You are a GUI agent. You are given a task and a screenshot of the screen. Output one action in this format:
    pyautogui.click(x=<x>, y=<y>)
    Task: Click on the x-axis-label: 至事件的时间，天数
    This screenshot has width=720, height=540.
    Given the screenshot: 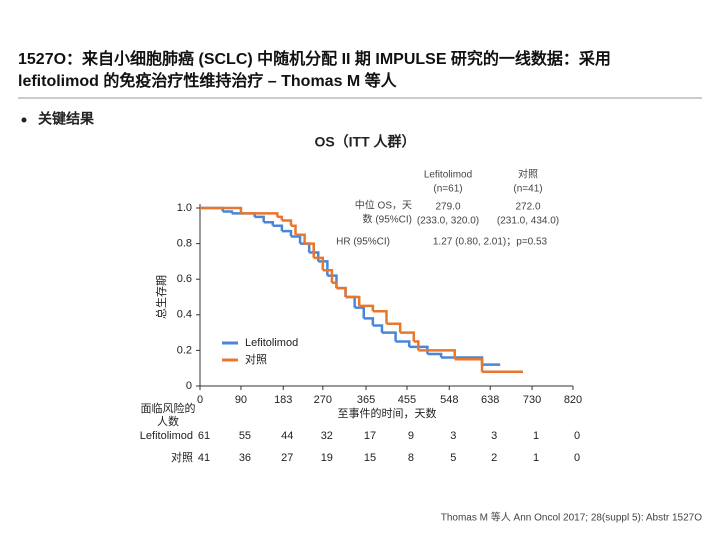 What is the action you would take?
    pyautogui.click(x=387, y=413)
    